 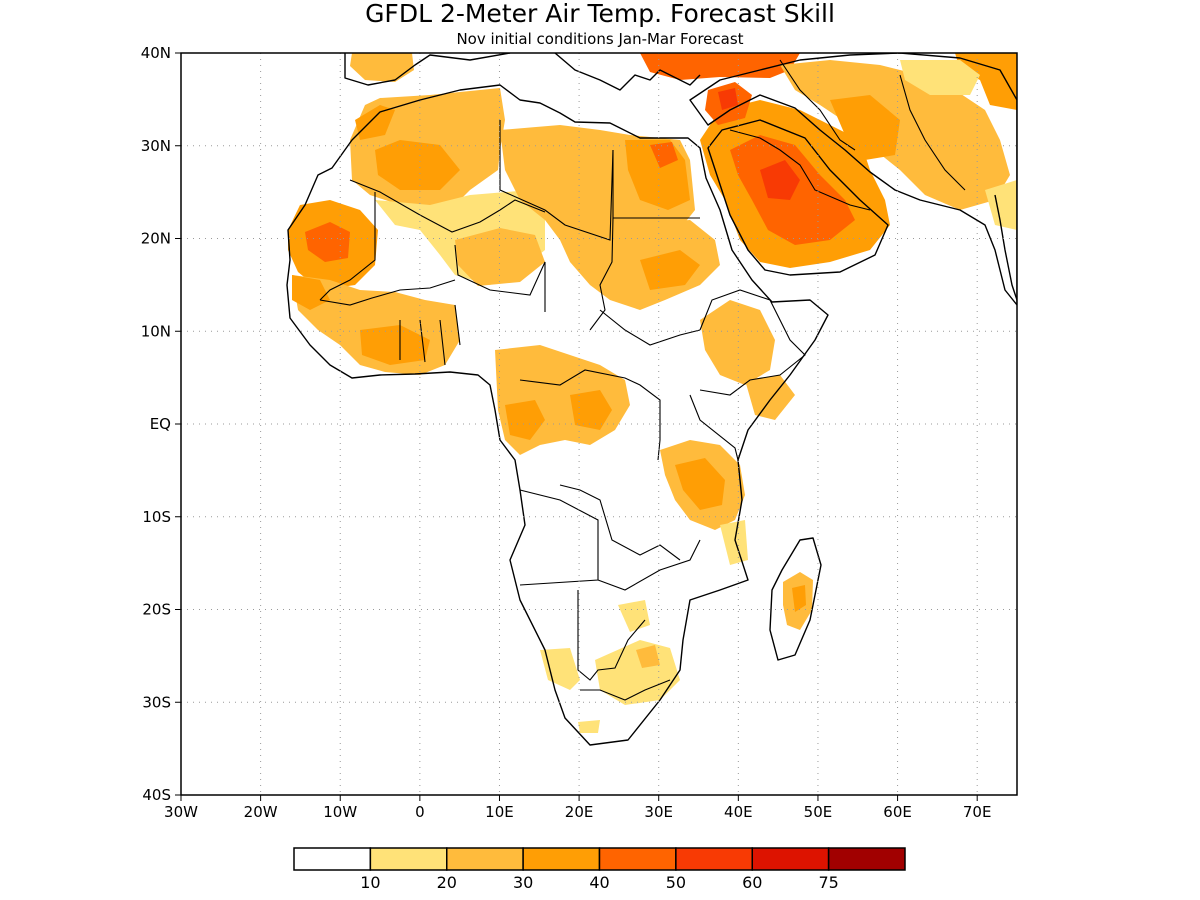 What do you see at coordinates (499, 812) in the screenshot?
I see `lon-tick-label: 10E` at bounding box center [499, 812].